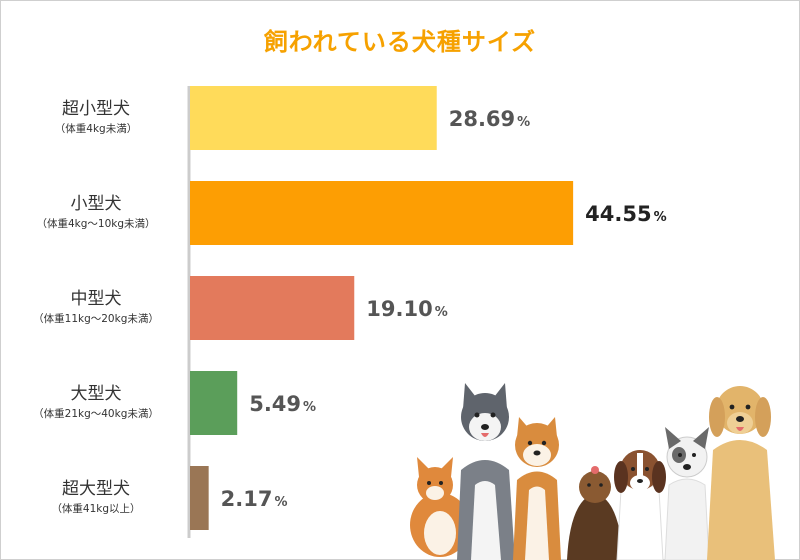 The height and width of the screenshot is (560, 800). I want to click on chart-title: 飼われている犬種サイズ, so click(400, 42).